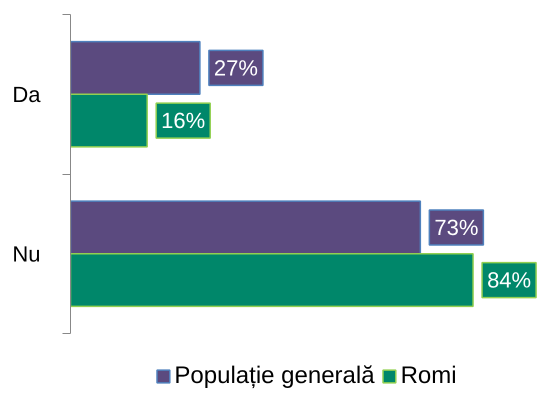 Image resolution: width=552 pixels, height=414 pixels. Describe the element at coordinates (183, 121) in the screenshot. I see `data-label: 16%` at that location.